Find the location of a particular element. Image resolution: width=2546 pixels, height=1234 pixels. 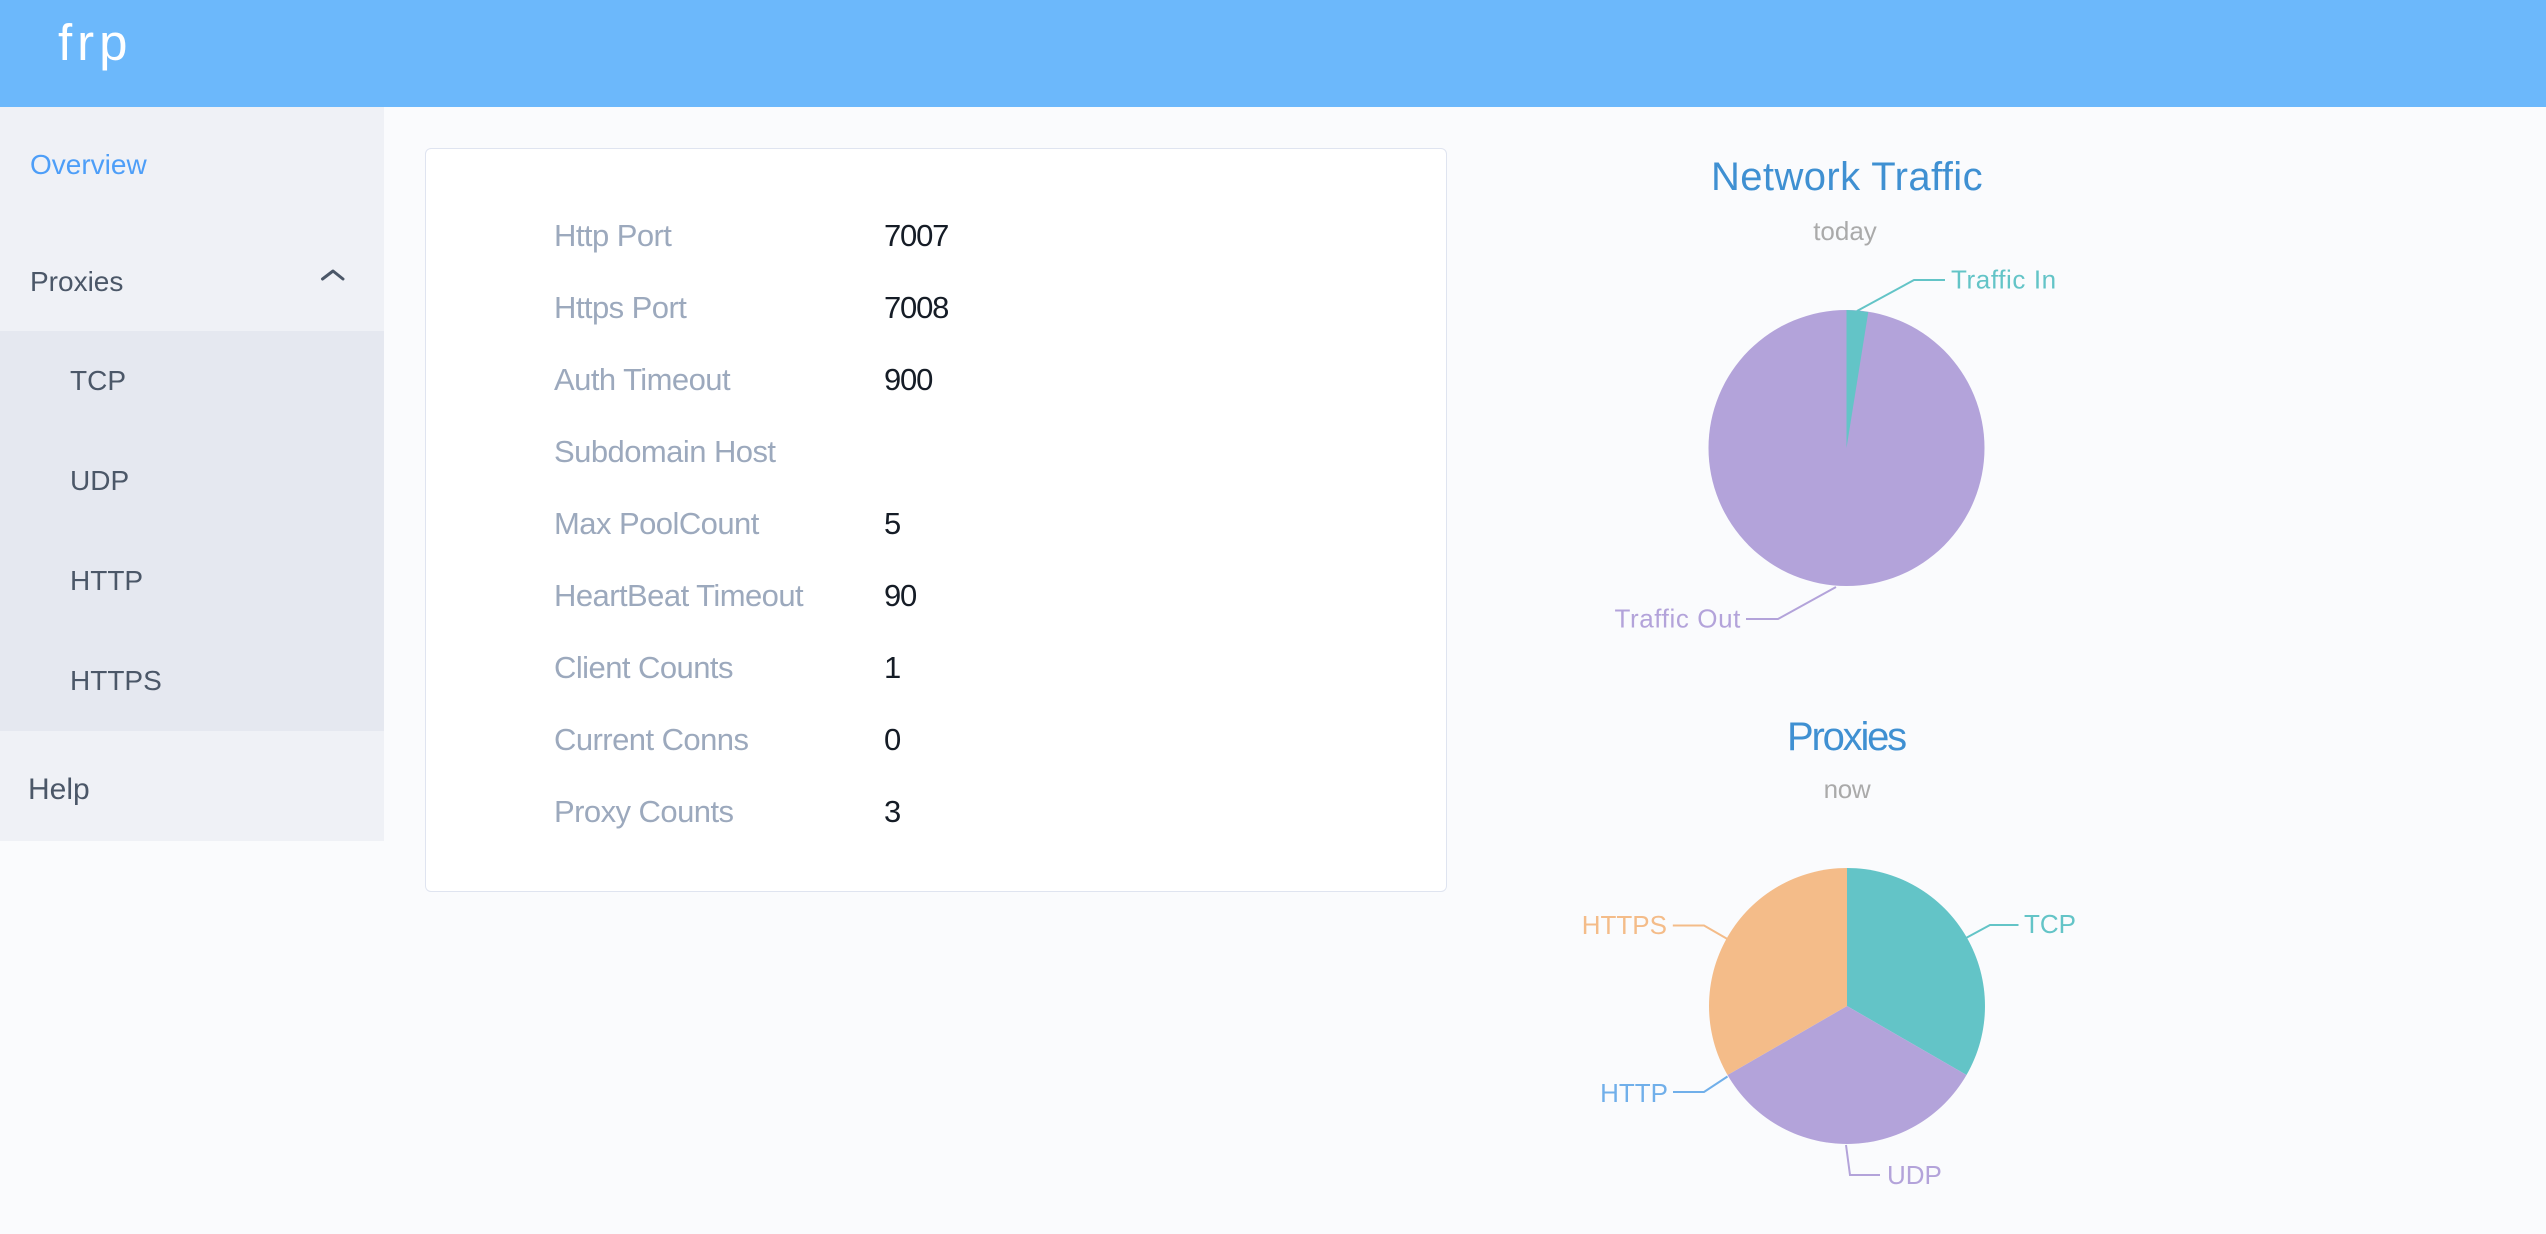

svg-text: Traffic Out is located at coordinates (1677, 619).